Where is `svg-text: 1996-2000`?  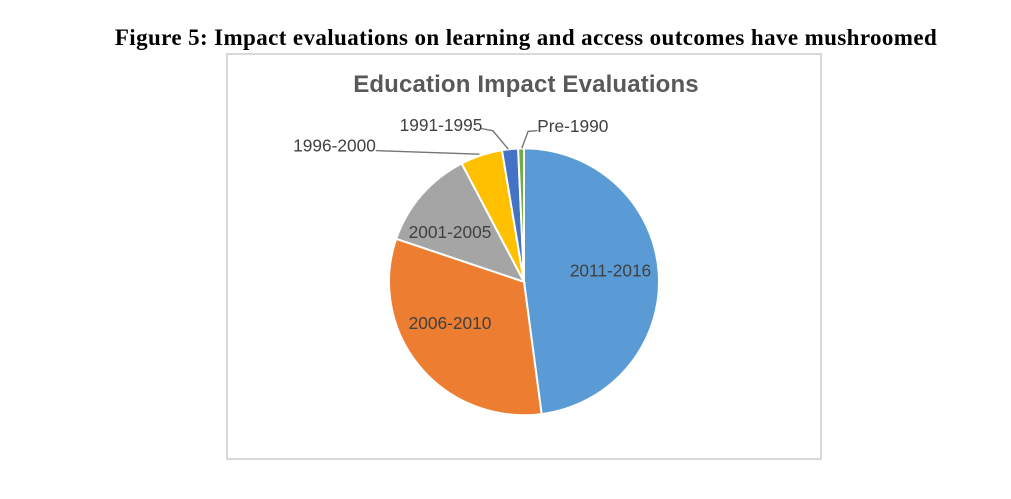
svg-text: 1996-2000 is located at coordinates (334, 145).